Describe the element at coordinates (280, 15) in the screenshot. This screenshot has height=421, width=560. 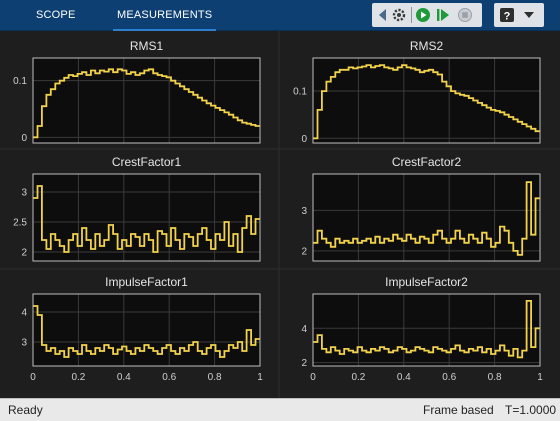
I see `toolstrip: SCOPE MEASUREMENTS` at that location.